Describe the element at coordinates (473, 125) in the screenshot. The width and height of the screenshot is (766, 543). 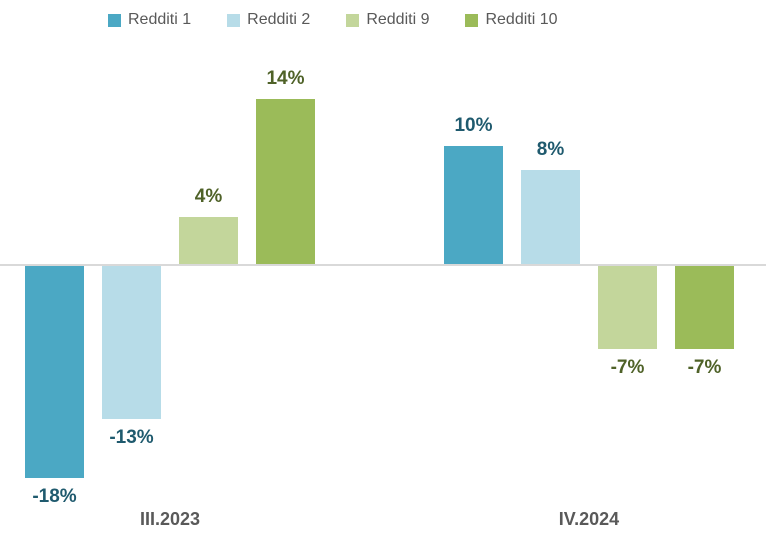
I see `data-label: 10%` at that location.